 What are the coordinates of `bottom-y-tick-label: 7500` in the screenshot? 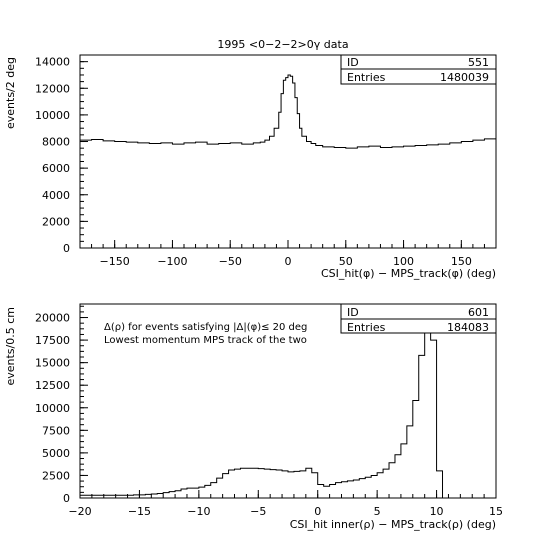 It's located at (56, 430).